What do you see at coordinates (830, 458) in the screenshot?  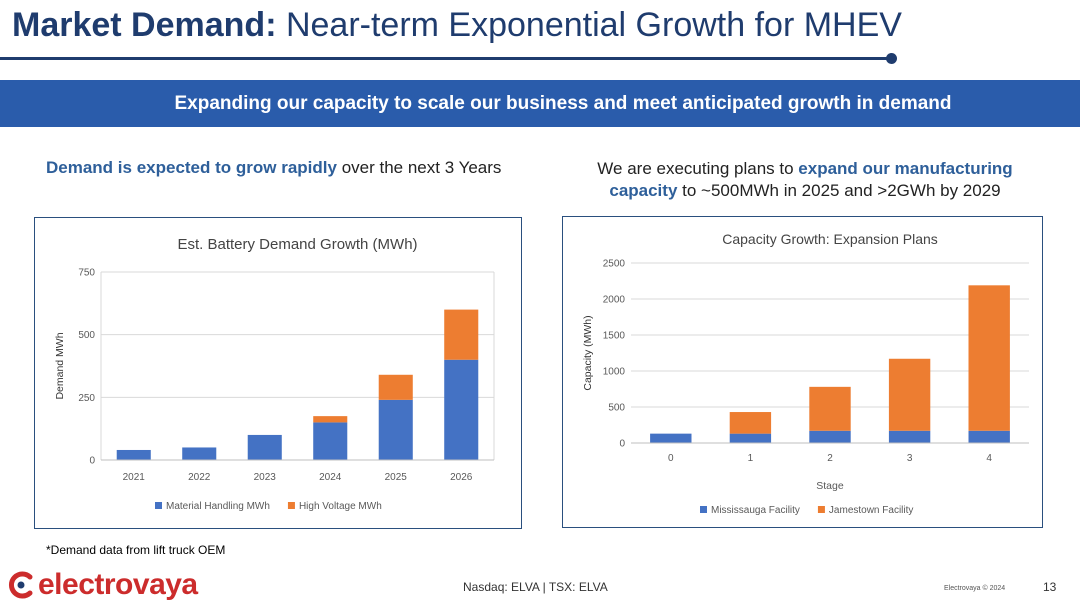 I see `x-tick-label: 2` at bounding box center [830, 458].